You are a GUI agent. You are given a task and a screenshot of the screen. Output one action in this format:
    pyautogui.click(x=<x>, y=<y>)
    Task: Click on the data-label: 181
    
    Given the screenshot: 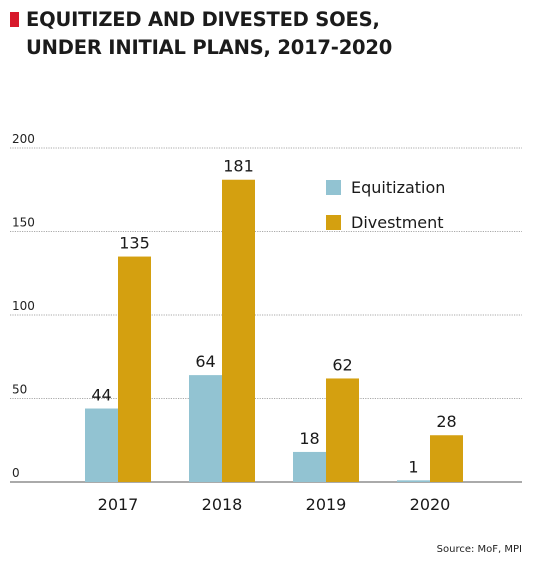 What is the action you would take?
    pyautogui.click(x=238, y=166)
    